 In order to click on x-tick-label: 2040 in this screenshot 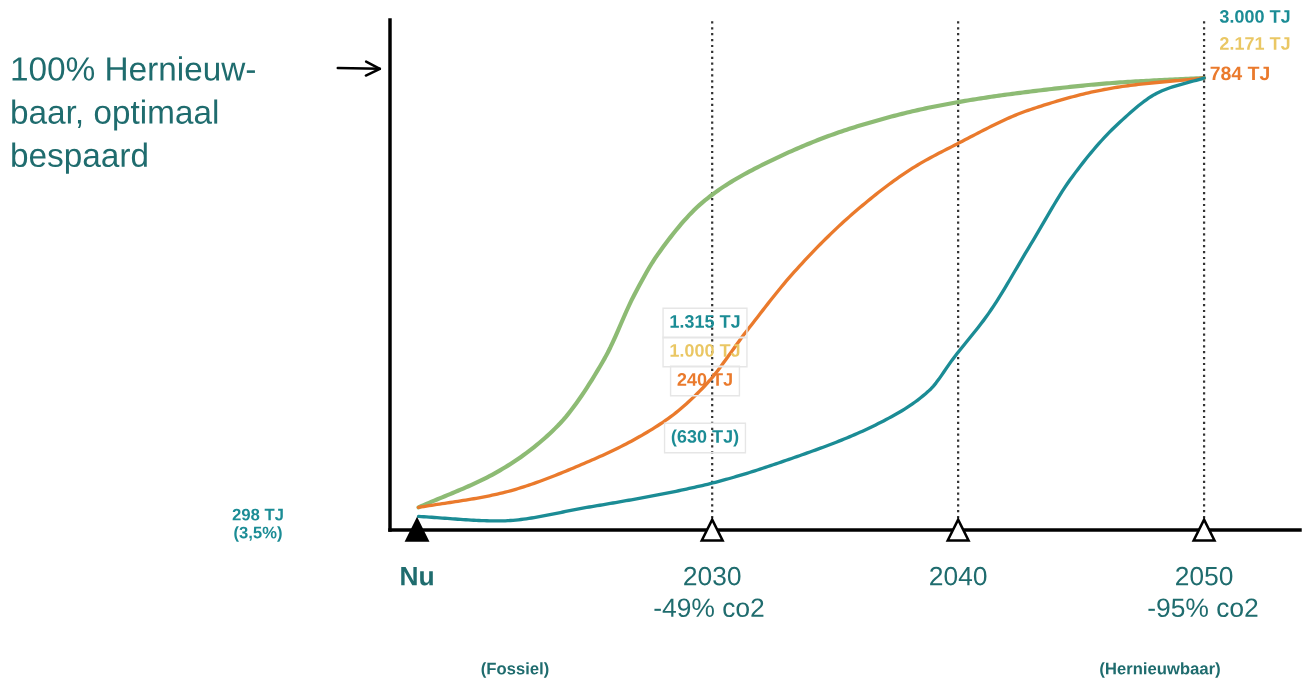, I will do `click(958, 576)`.